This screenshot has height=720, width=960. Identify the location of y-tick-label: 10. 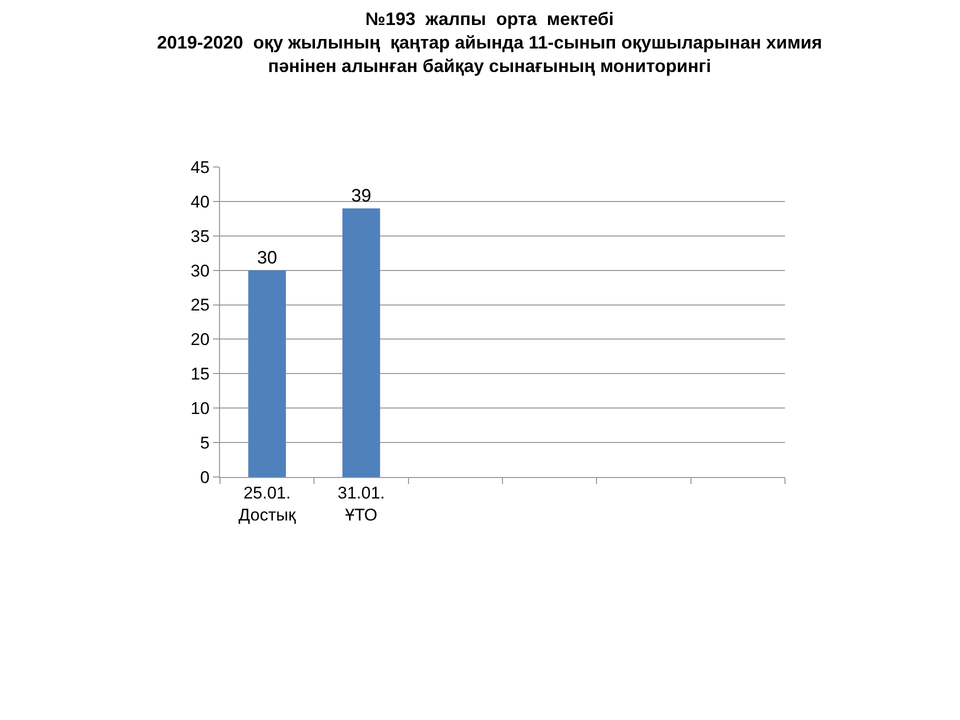
(200, 408).